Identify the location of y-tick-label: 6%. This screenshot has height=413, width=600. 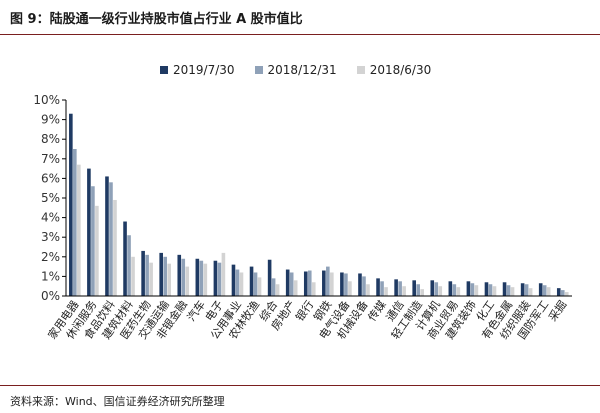
(50, 178).